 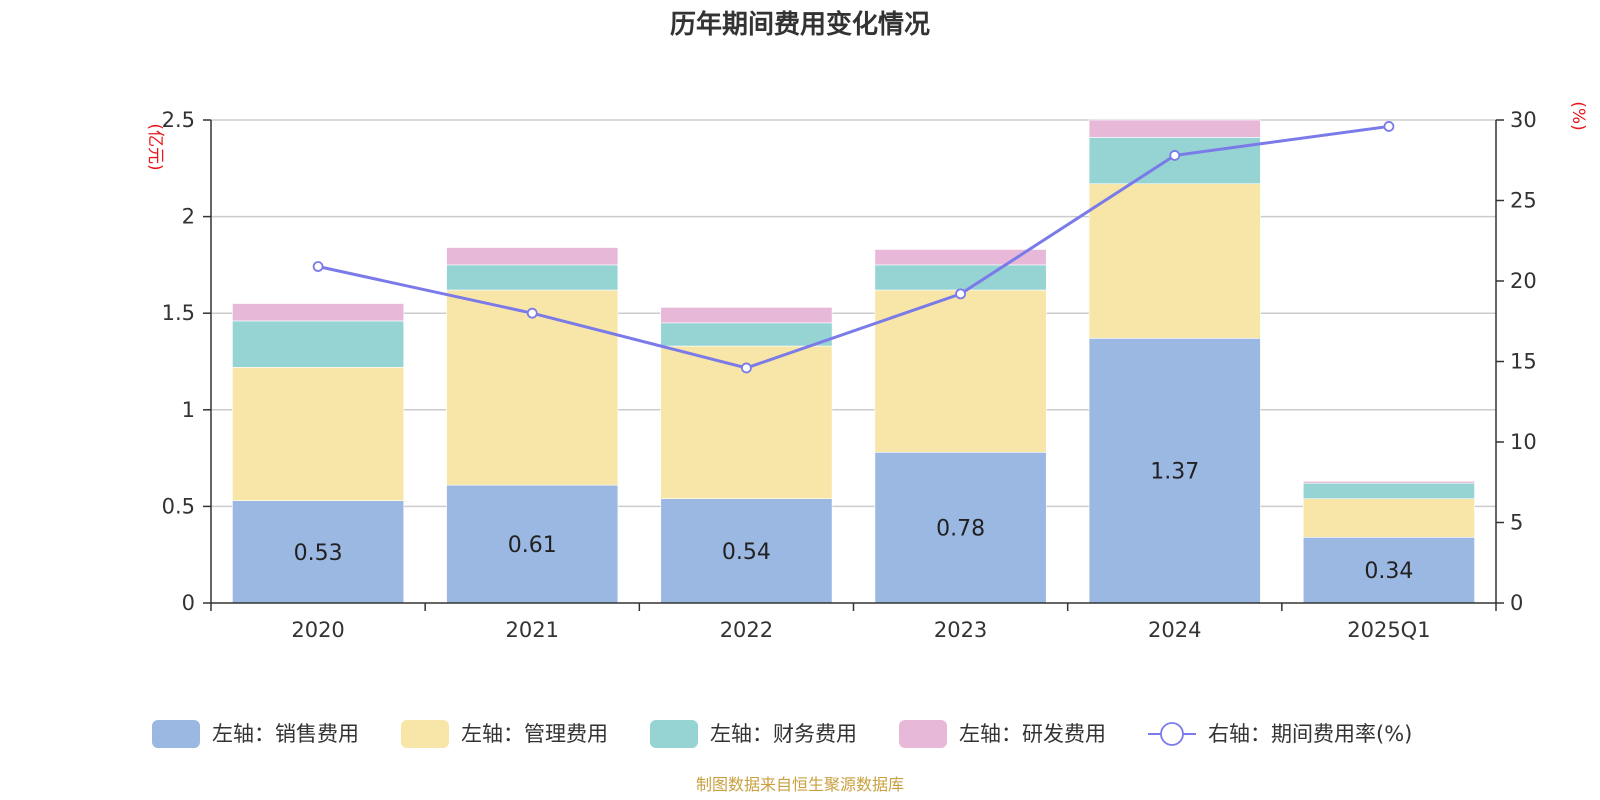 I want to click on legend: 左轴：销售费用 左轴：管理费用 左轴：财务费用 左轴：研发费用 右轴：期间费用率(%), so click(x=782, y=734).